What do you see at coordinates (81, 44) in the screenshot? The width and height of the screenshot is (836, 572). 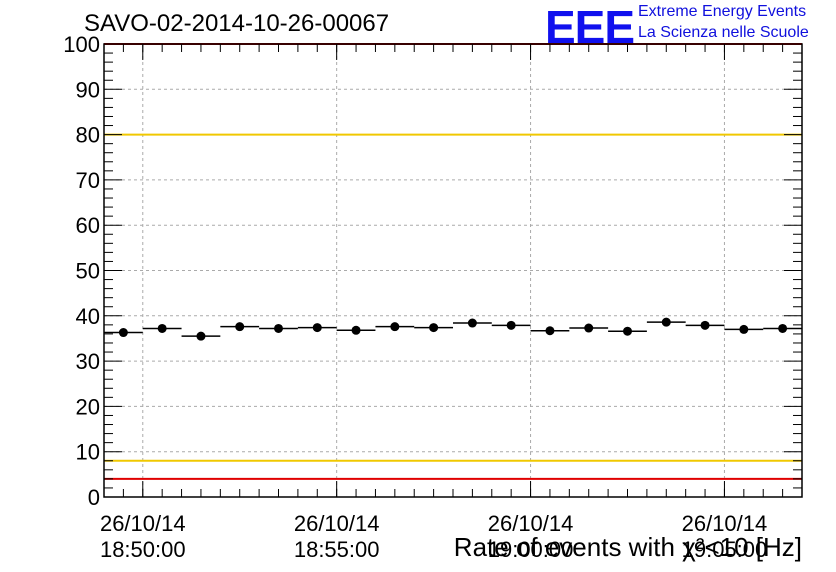 I see `y-tick-label: 100` at bounding box center [81, 44].